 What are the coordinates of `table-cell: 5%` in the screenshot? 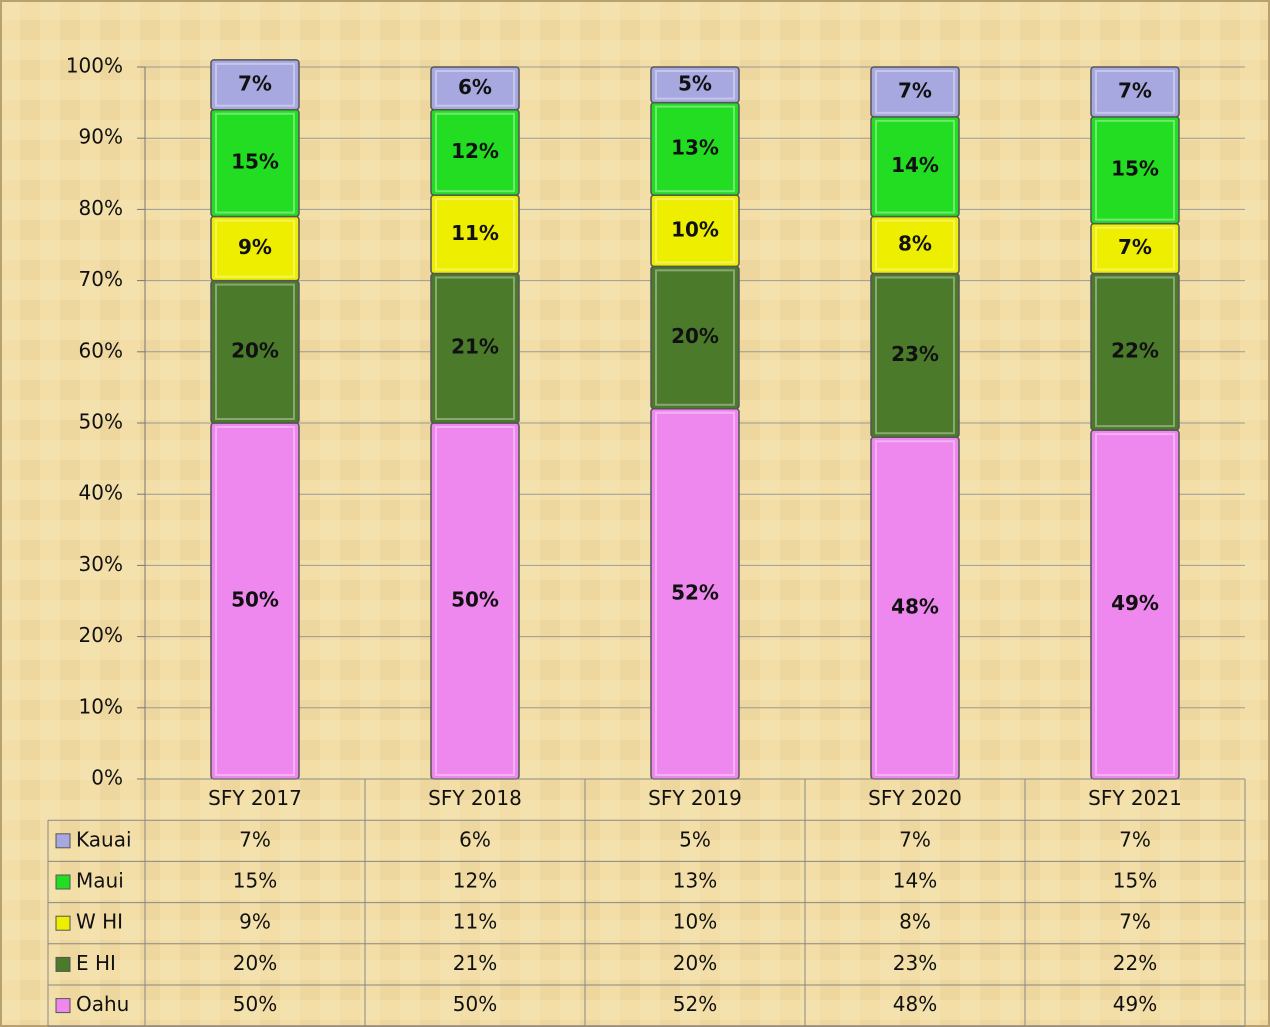 It's located at (695, 839).